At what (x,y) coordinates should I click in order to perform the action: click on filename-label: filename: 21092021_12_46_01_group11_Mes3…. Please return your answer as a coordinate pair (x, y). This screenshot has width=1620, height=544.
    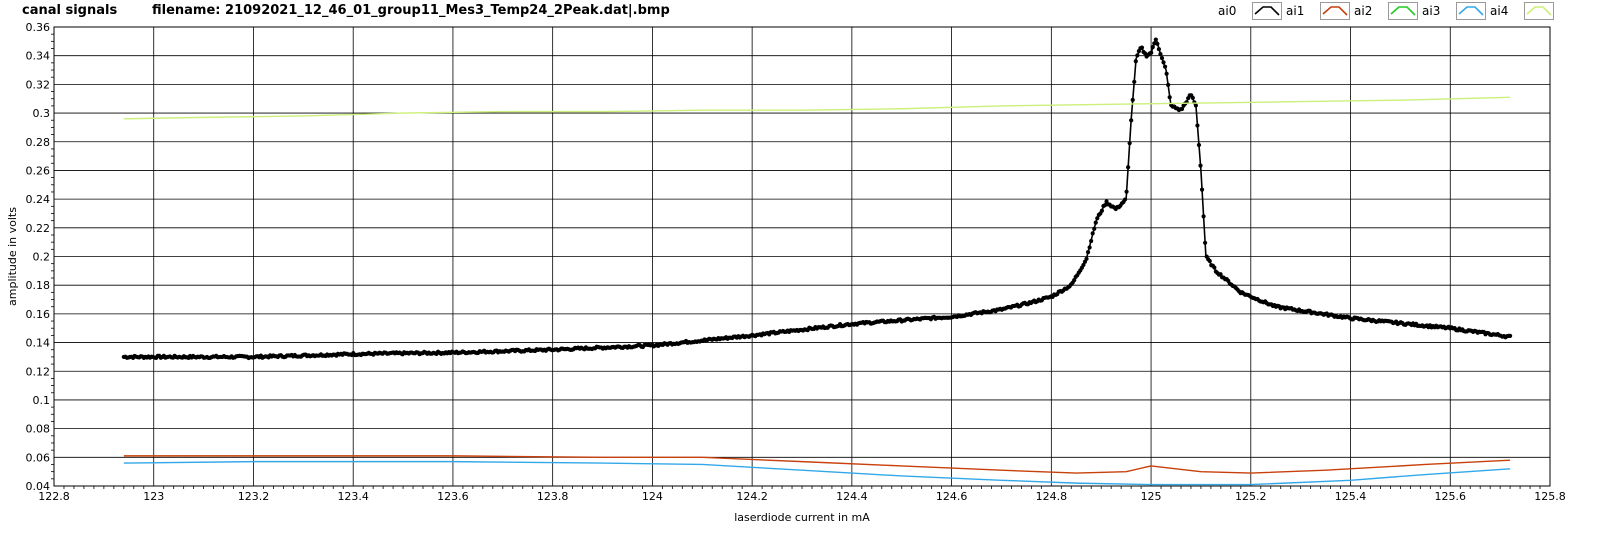
    Looking at the image, I should click on (411, 10).